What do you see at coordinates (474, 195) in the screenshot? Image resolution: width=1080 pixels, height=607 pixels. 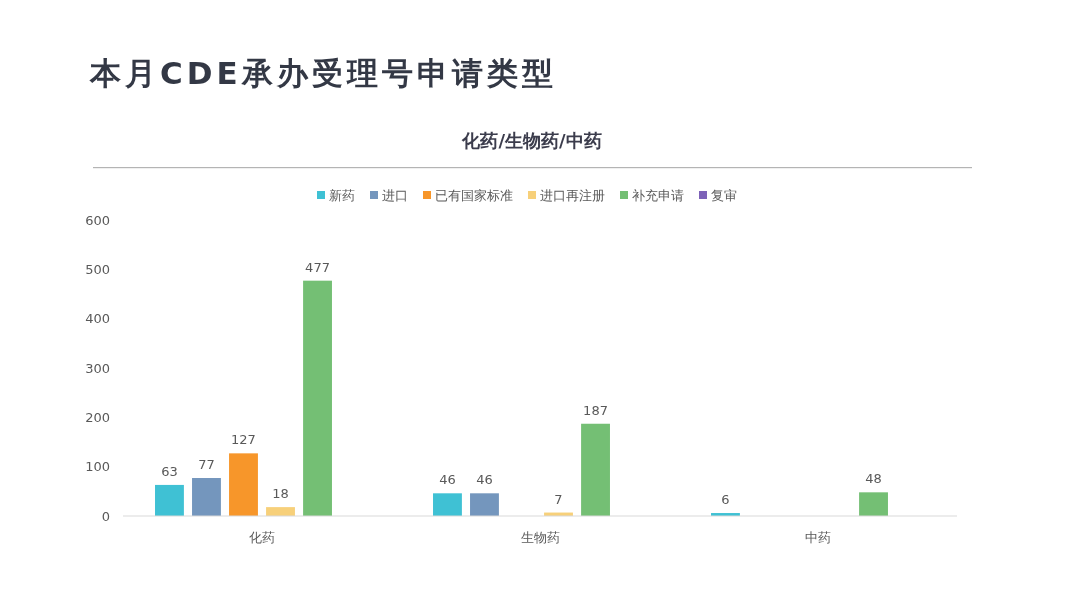 I see `legend-label: 已有国家标准` at bounding box center [474, 195].